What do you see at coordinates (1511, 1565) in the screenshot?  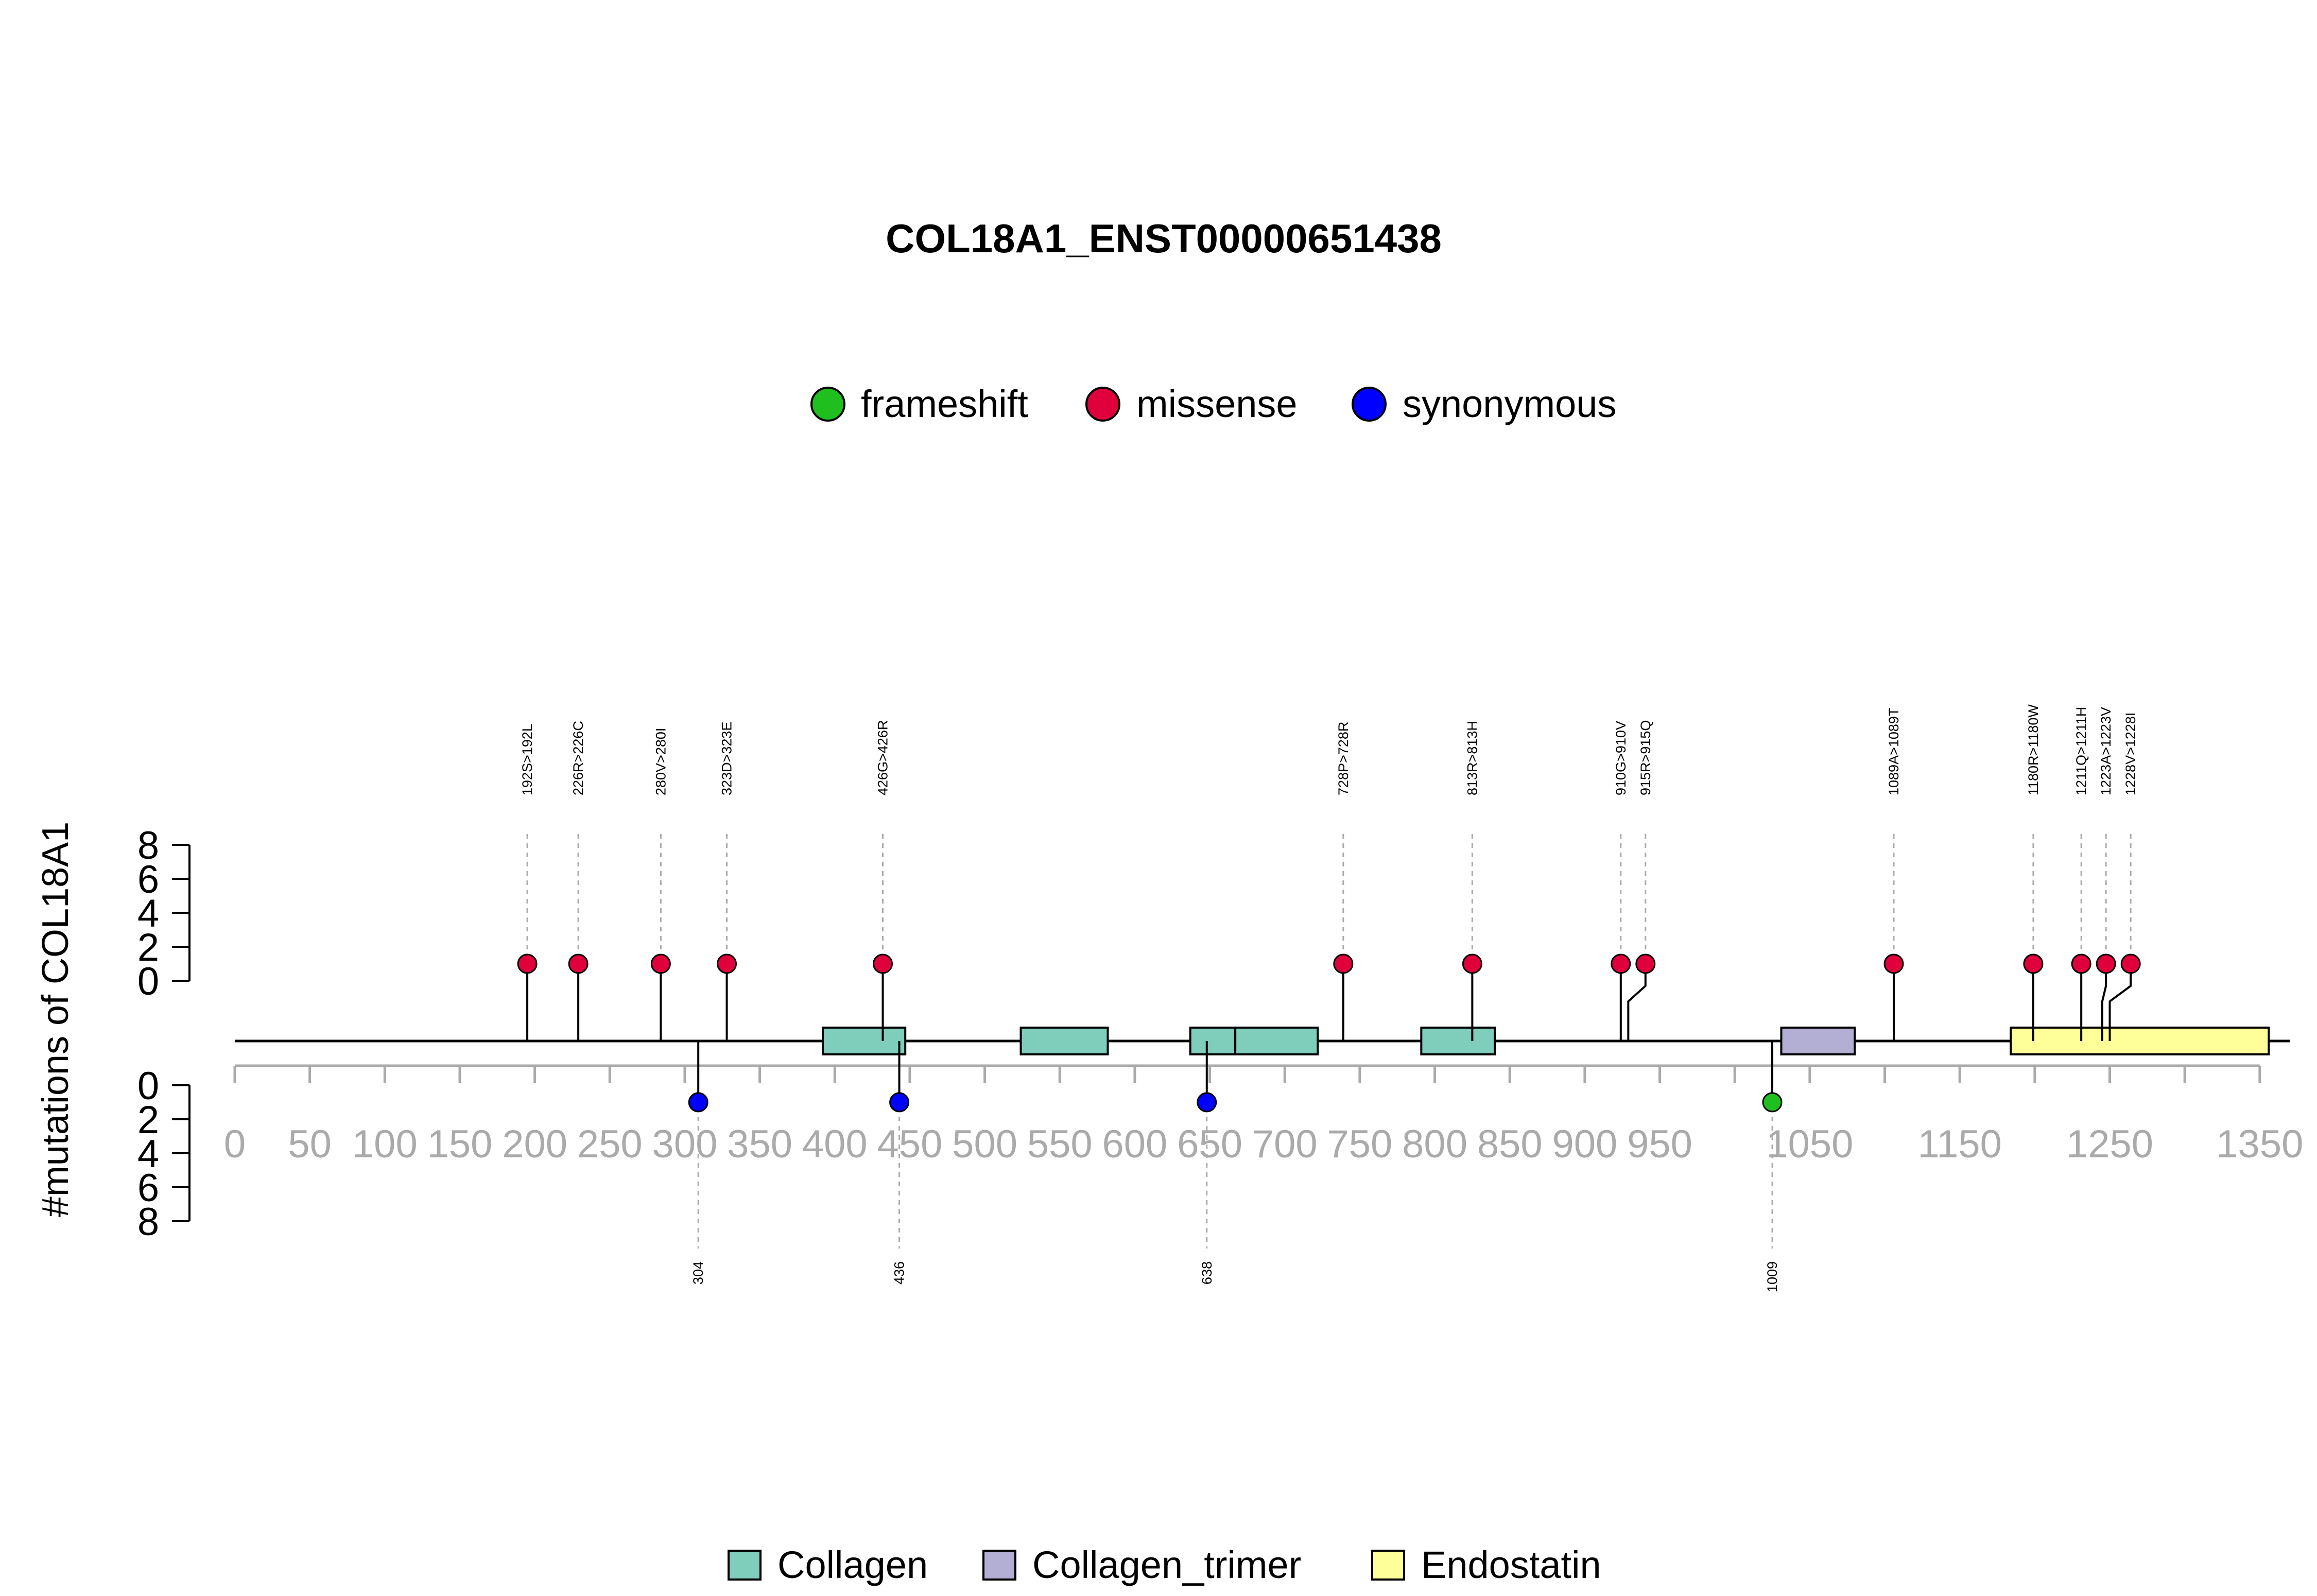 I see `legend-endostatin-label: Endostatin` at bounding box center [1511, 1565].